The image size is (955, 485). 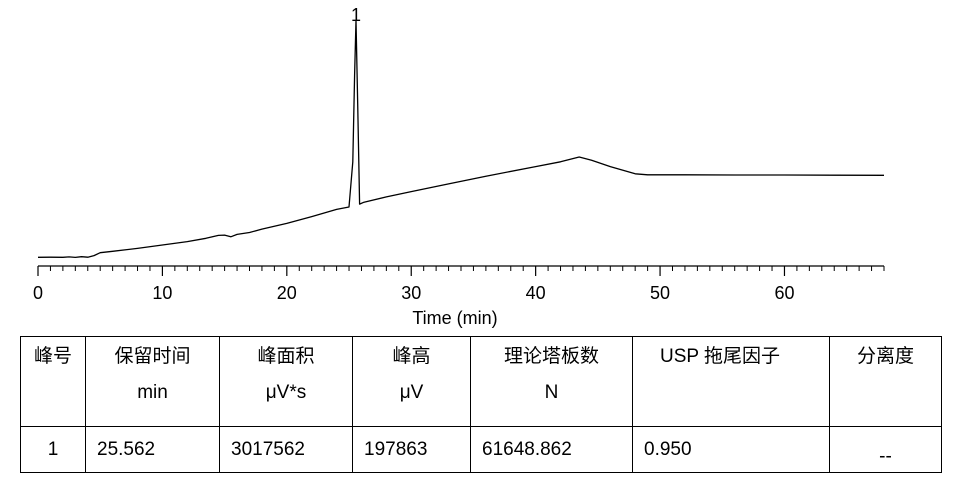 I want to click on header-resolution: 分离度, so click(x=885, y=381).